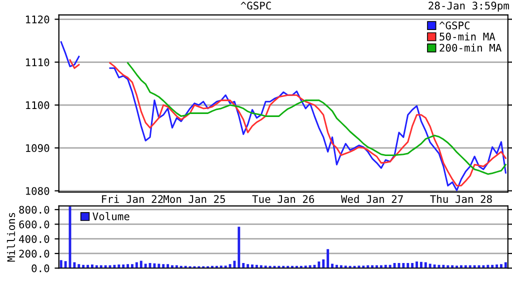 The width and height of the screenshot is (512, 288). I want to click on y-tick-label: 0.0, so click(41, 268).